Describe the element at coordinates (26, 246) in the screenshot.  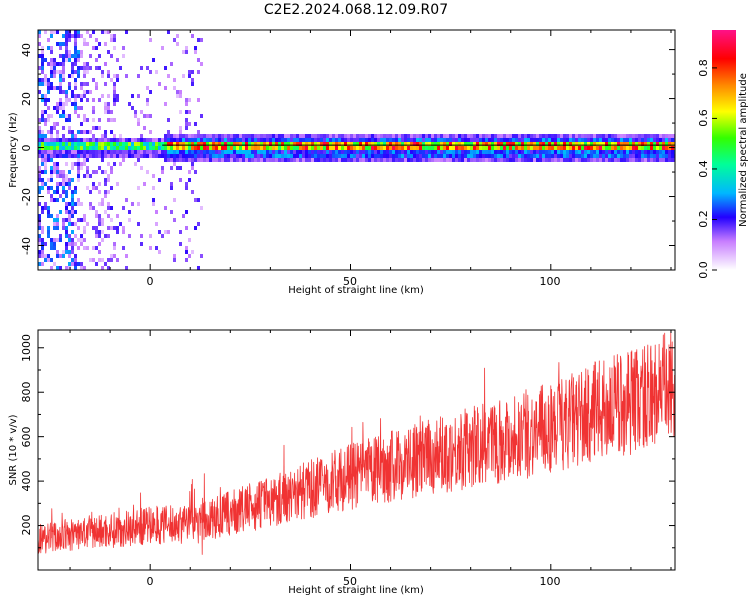
I see `spectrogram-tick-y-neg40: -40` at that location.